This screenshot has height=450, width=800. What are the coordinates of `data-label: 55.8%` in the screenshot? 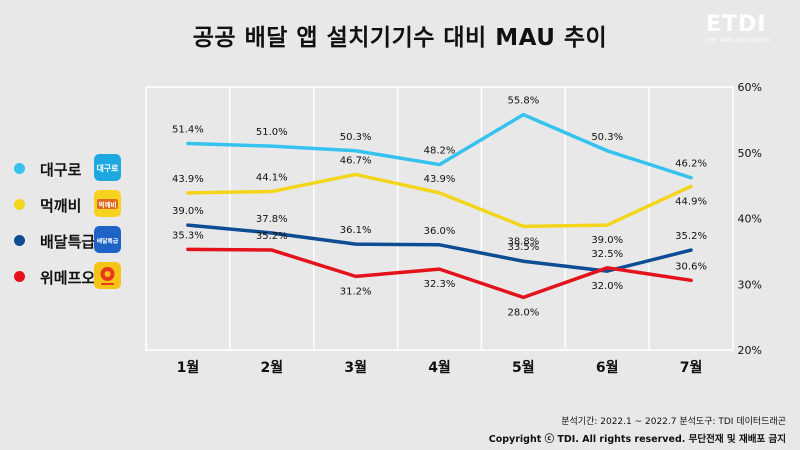 It's located at (523, 101).